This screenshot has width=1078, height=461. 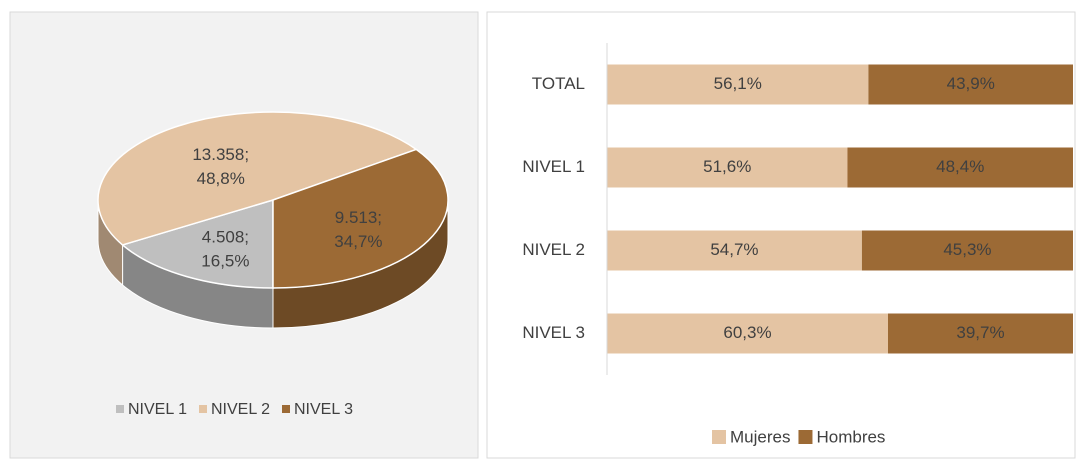 What do you see at coordinates (553, 332) in the screenshot?
I see `y-tick-label: NIVEL 3` at bounding box center [553, 332].